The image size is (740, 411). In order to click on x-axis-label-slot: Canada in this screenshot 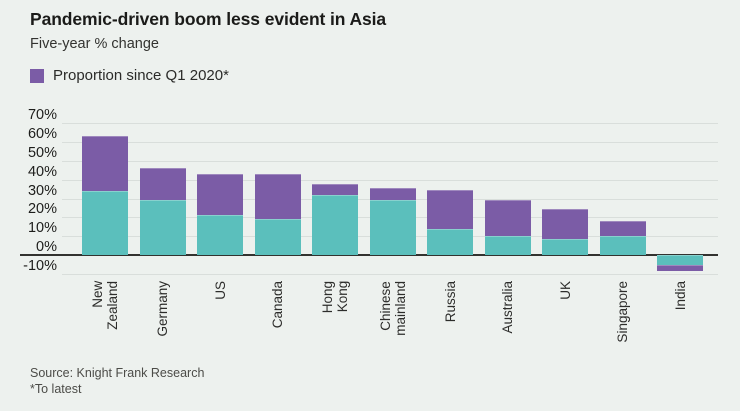, I will do `click(278, 323)`.